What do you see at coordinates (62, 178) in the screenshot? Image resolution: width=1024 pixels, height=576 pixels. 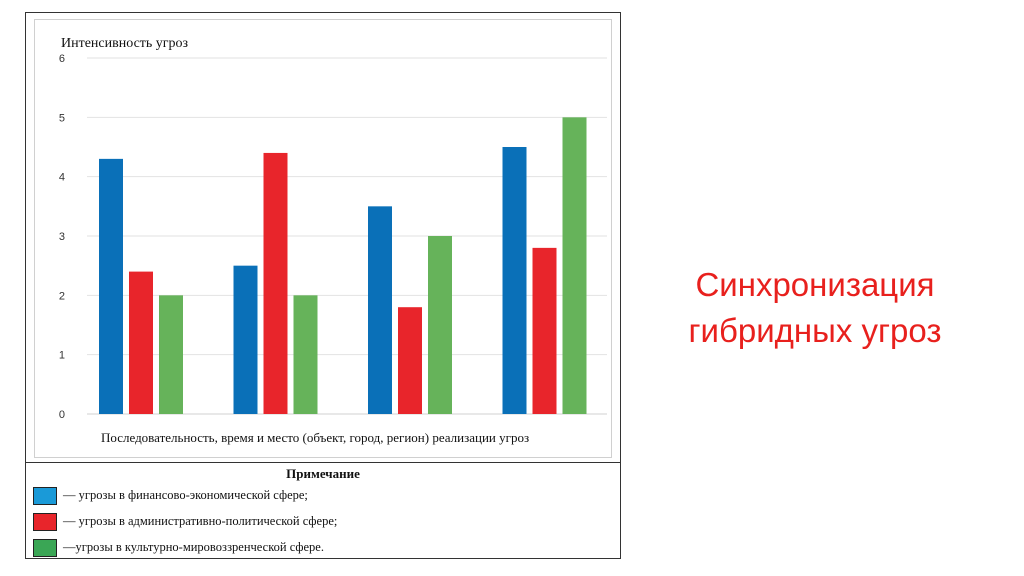 I see `y-tick-label: 4` at bounding box center [62, 178].